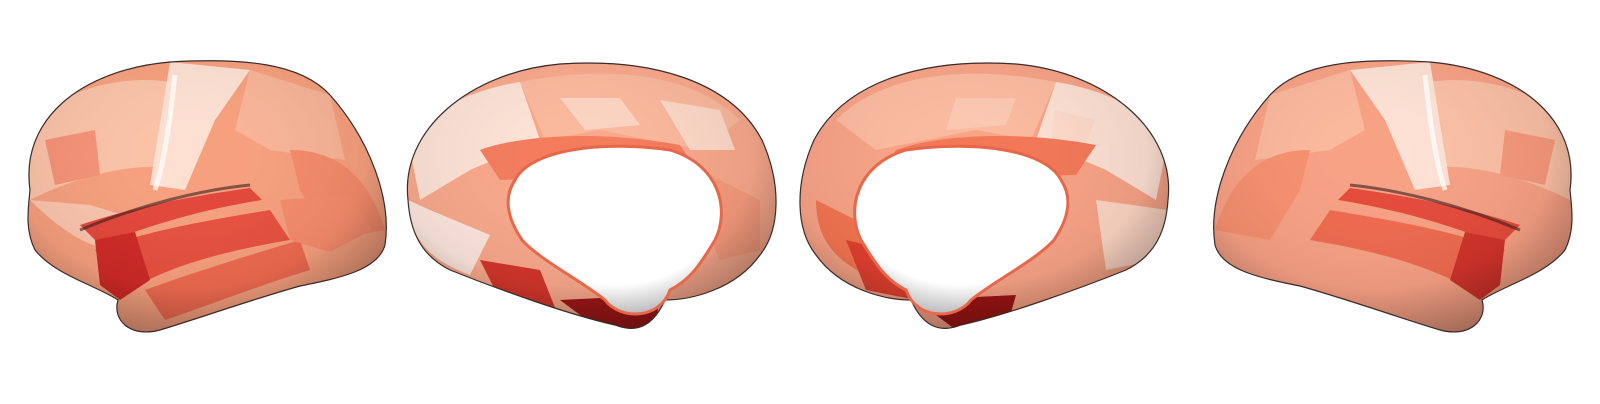  What do you see at coordinates (961, 230) in the screenshot?
I see `medial-wall-right` at bounding box center [961, 230].